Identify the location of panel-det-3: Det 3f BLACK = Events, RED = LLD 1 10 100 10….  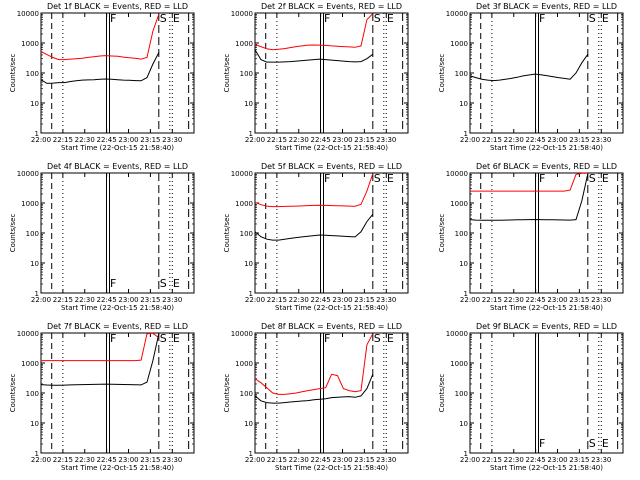
(531, 77).